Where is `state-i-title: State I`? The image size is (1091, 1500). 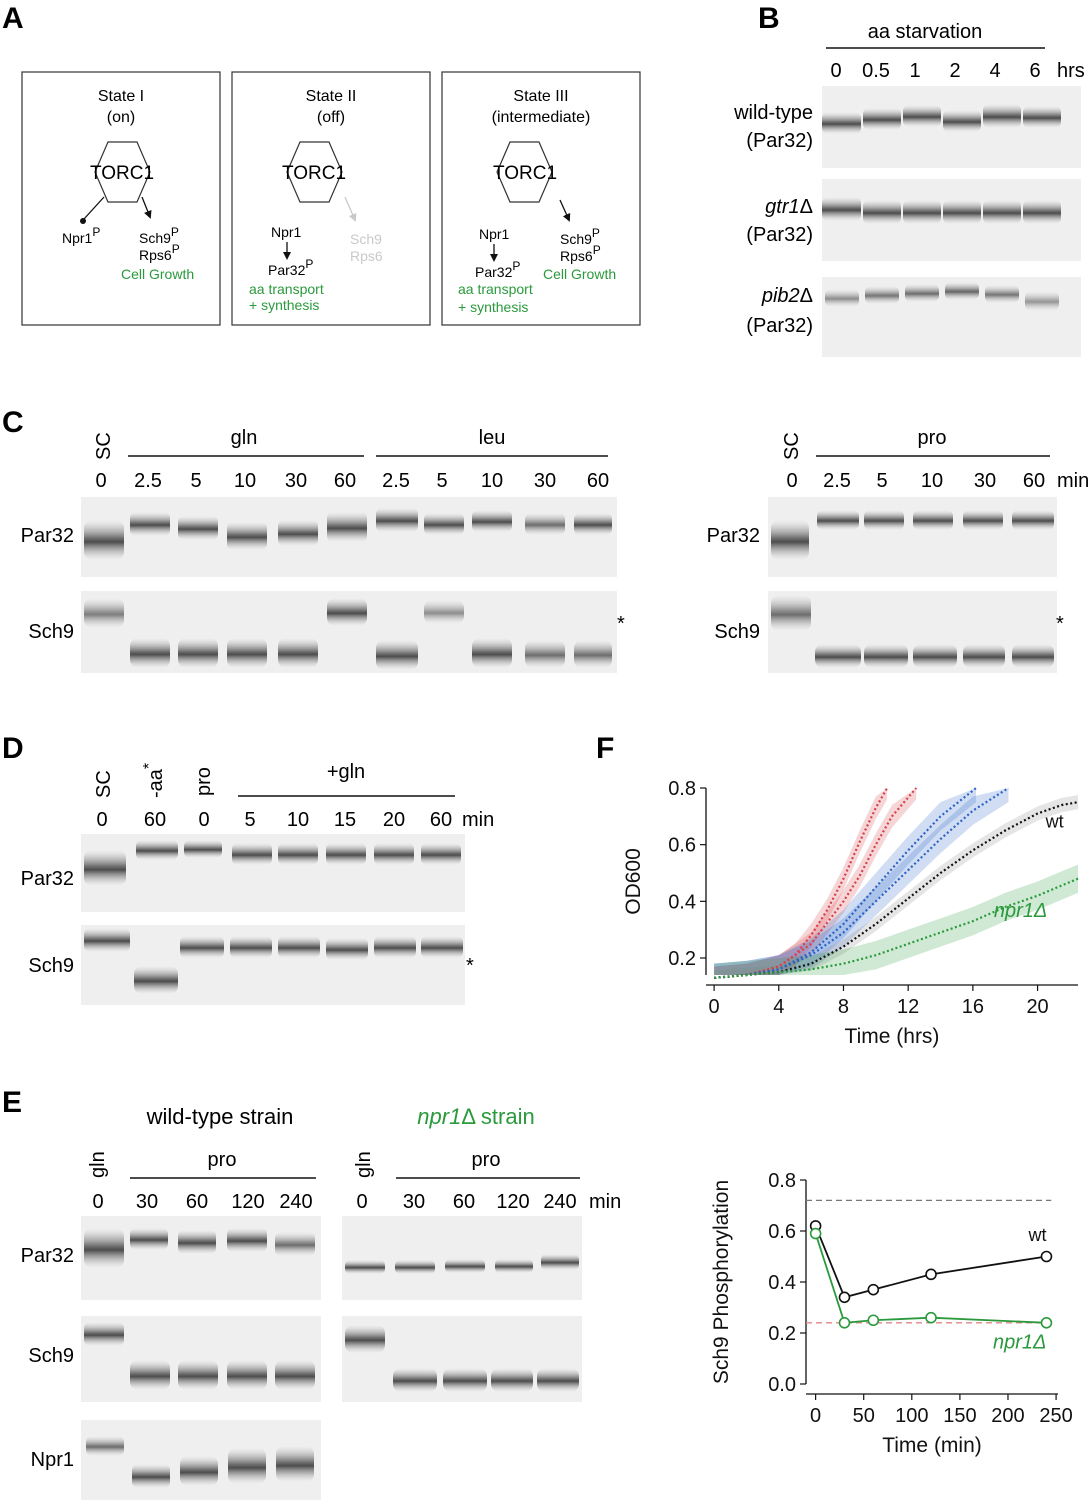
state-i-title: State I is located at coordinates (121, 96).